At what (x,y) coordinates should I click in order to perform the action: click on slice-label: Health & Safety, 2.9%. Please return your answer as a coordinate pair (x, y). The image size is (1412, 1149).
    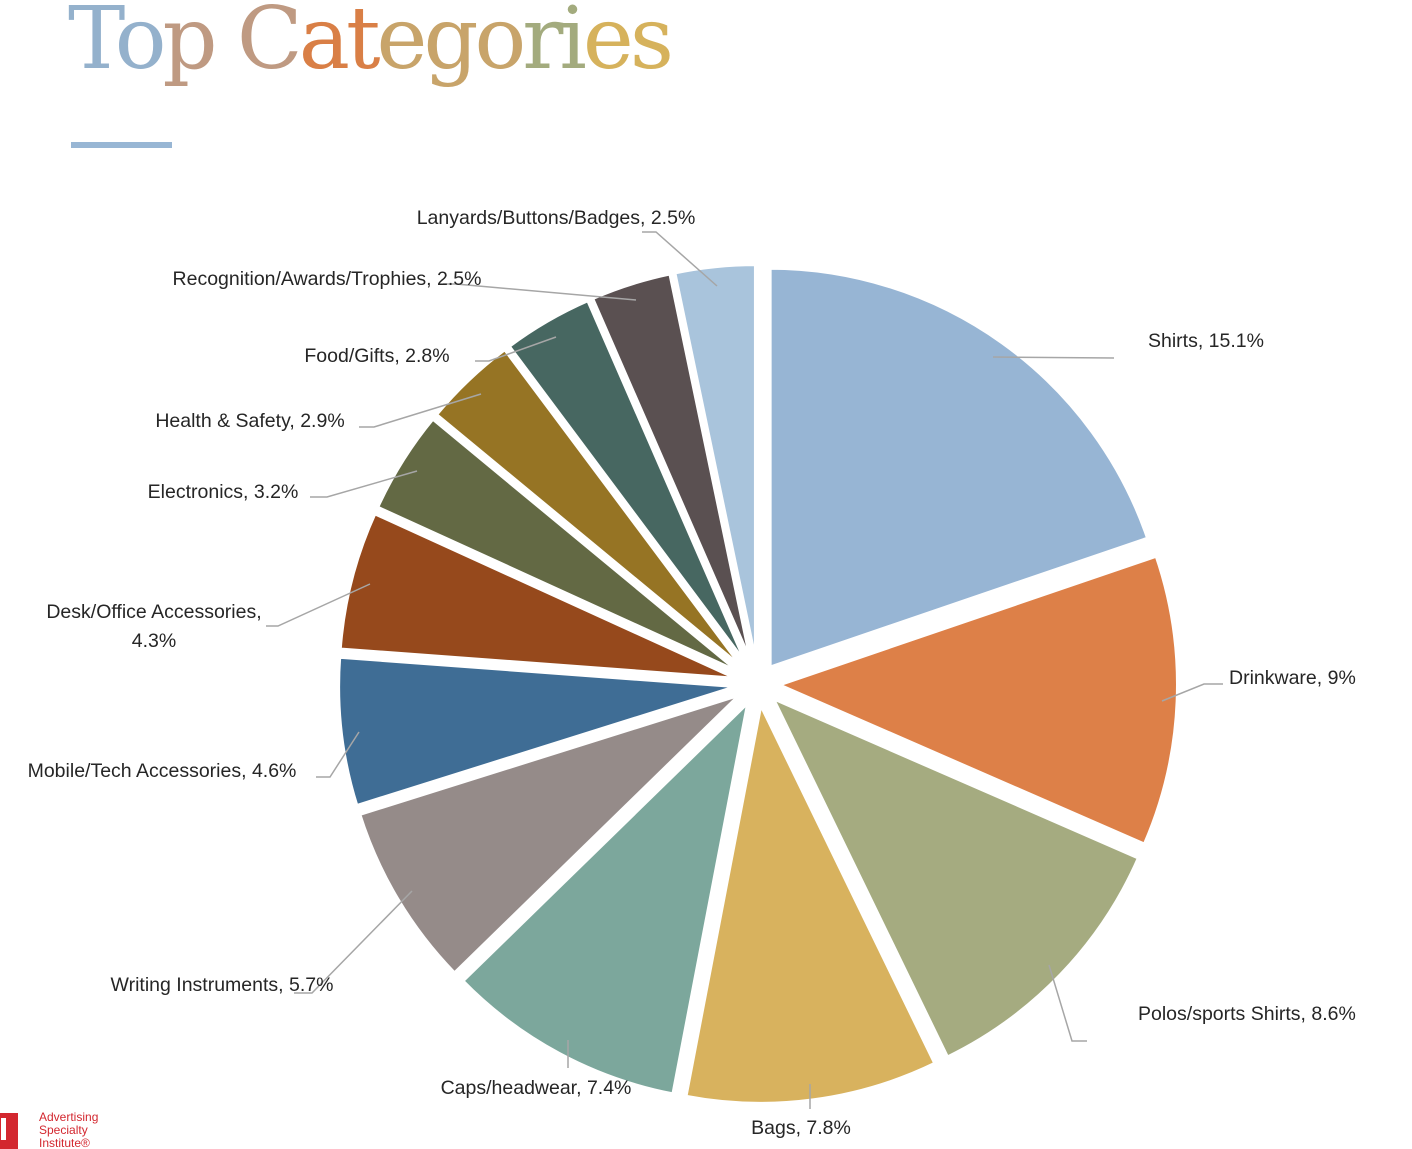
    Looking at the image, I should click on (249, 421).